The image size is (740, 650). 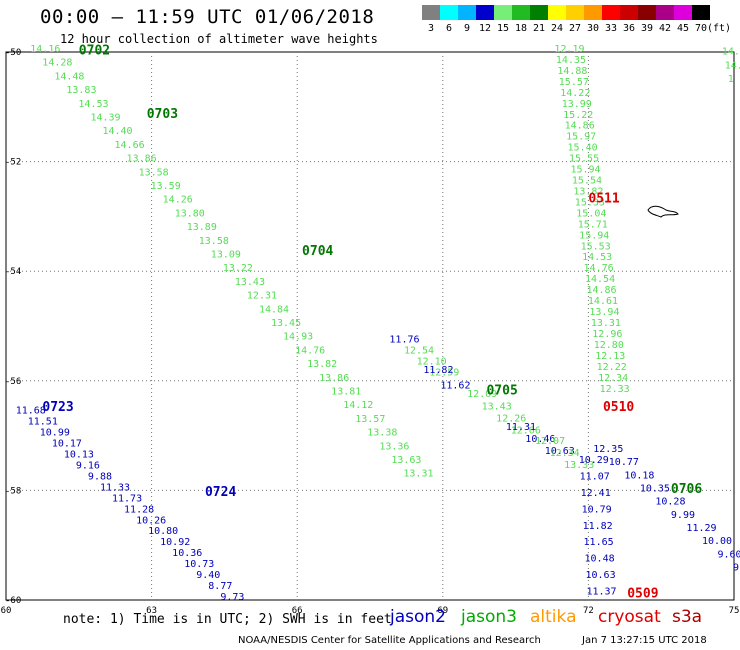 What do you see at coordinates (178, 200) in the screenshot?
I see `swh-value: 14.26` at bounding box center [178, 200].